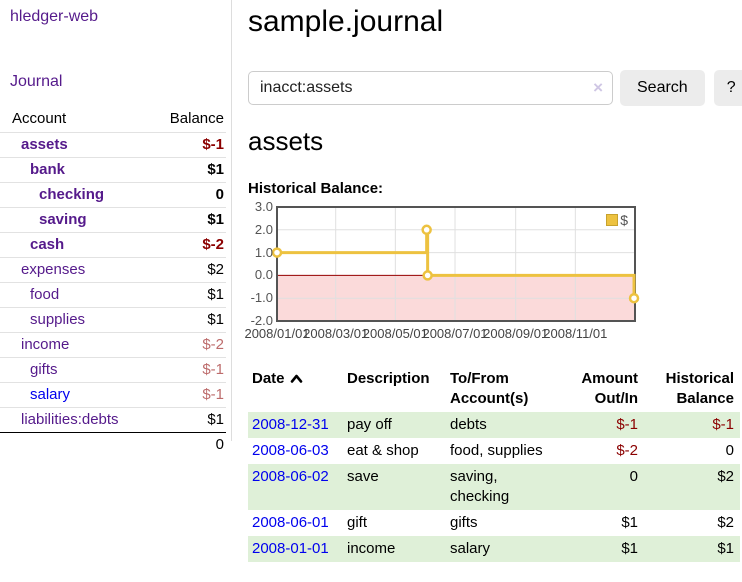  I want to click on chart-plot-area: $, so click(455, 264).